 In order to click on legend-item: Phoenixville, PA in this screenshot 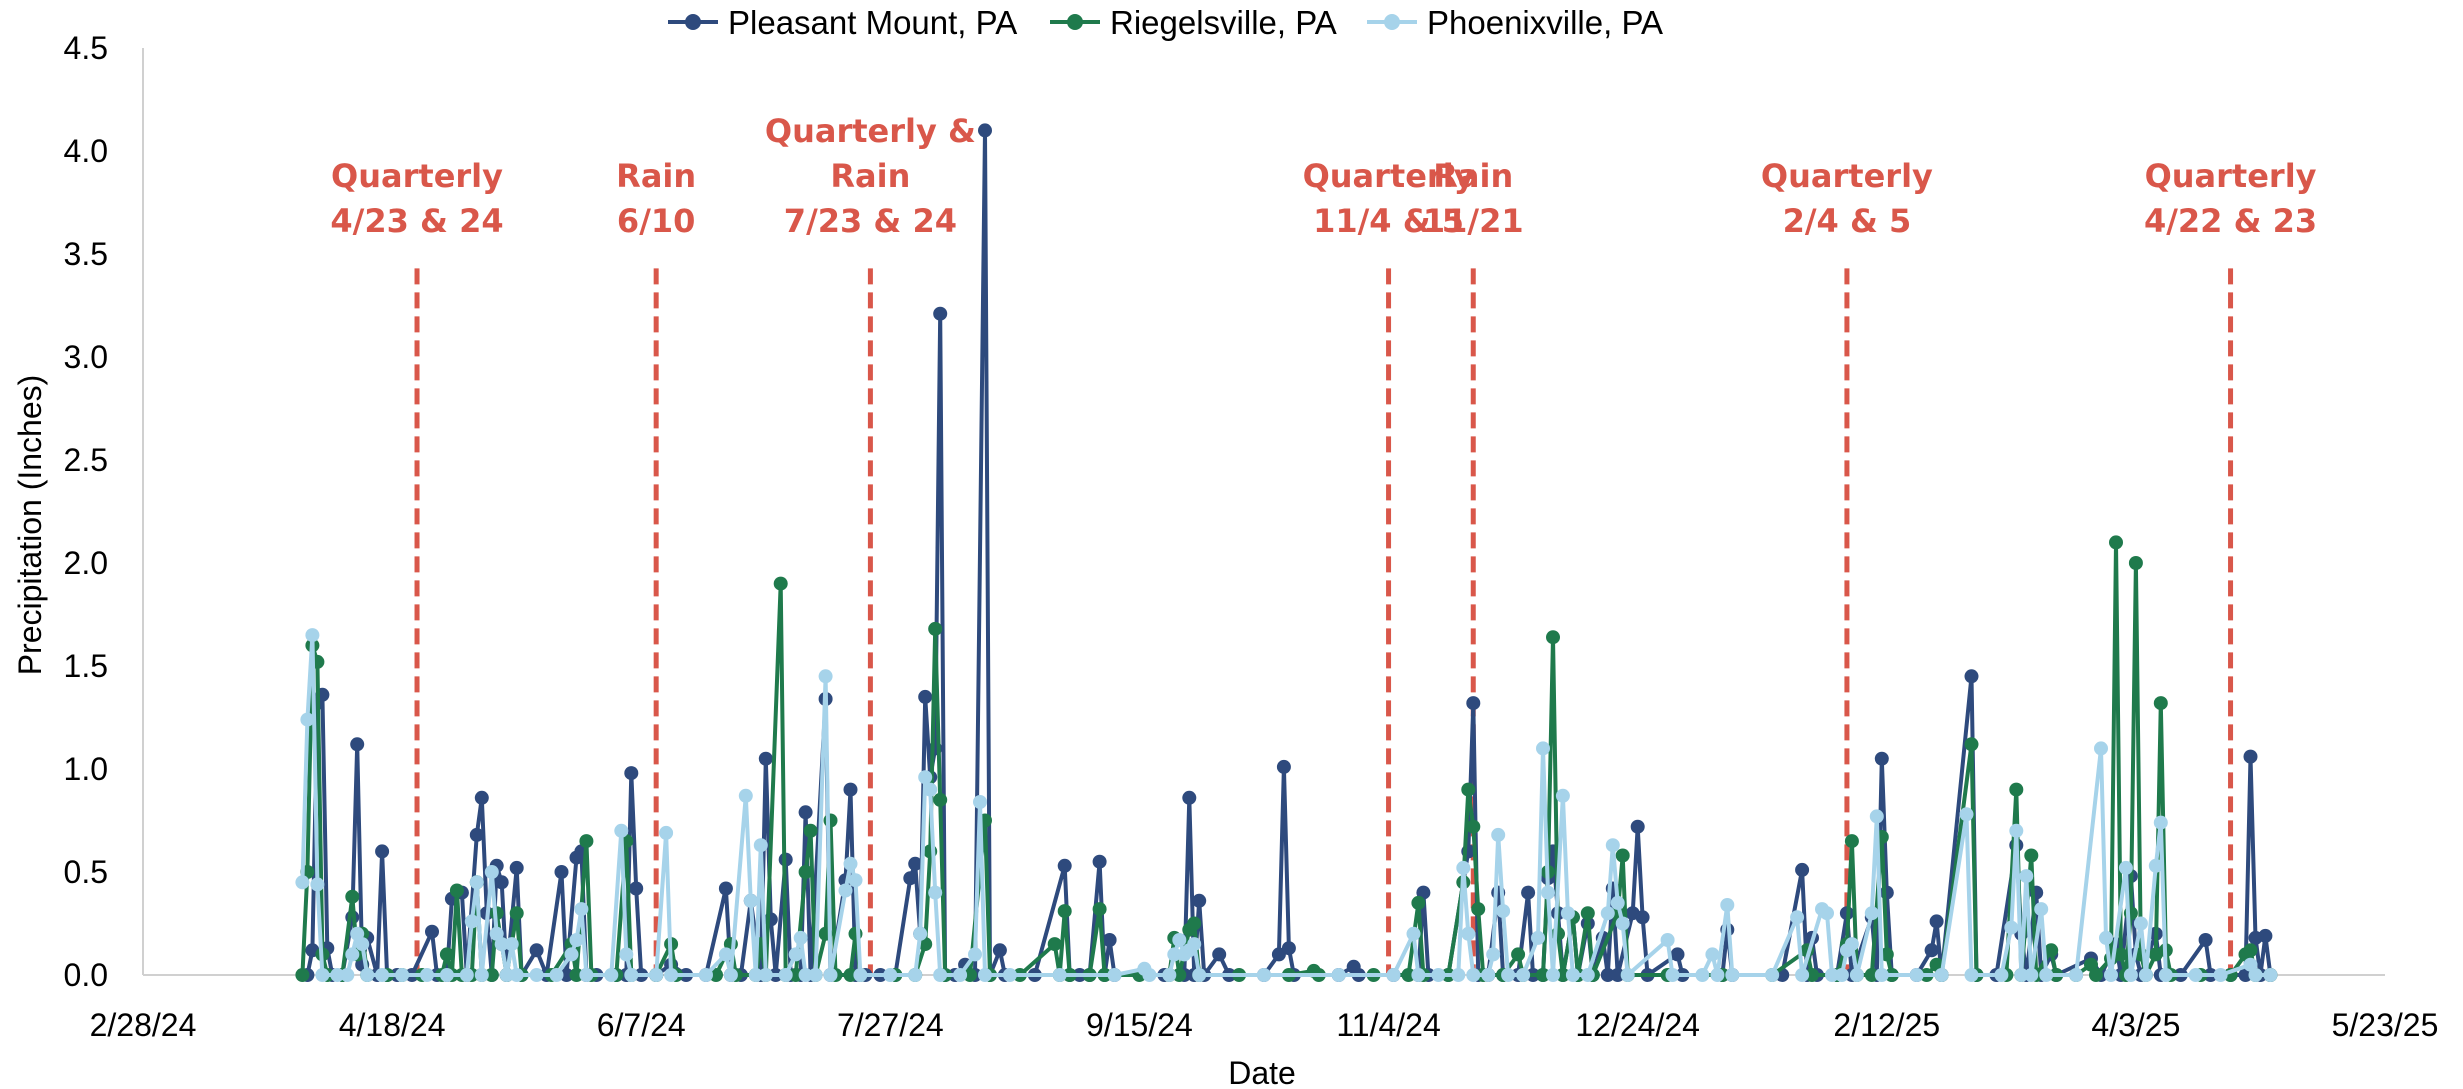, I will do `click(1515, 22)`.